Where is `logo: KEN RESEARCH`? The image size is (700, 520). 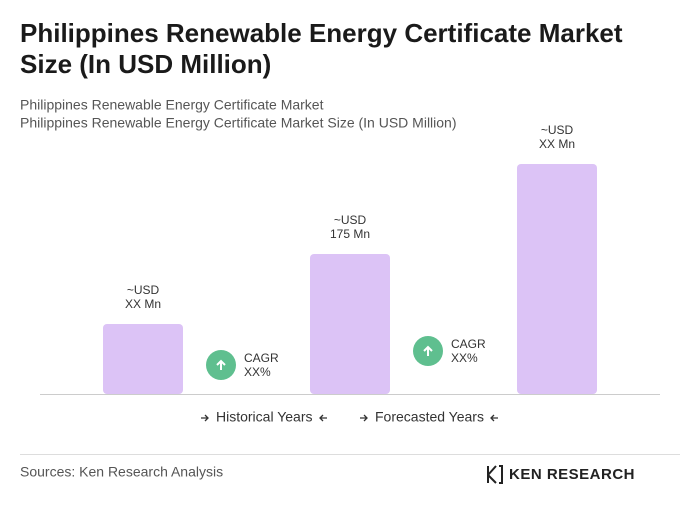 logo: KEN RESEARCH is located at coordinates (561, 474).